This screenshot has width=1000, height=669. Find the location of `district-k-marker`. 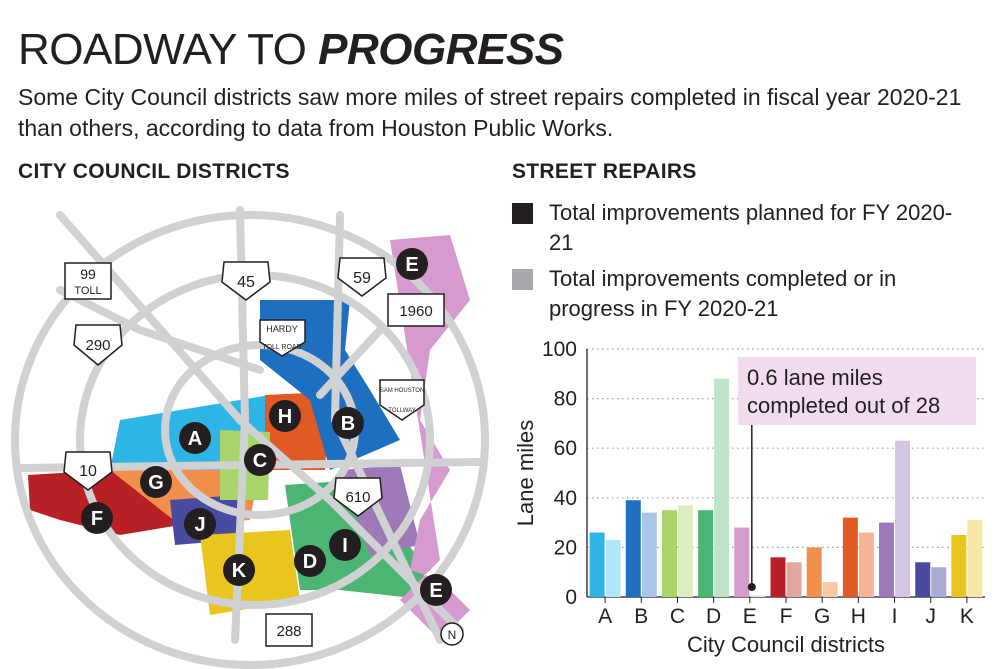

district-k-marker is located at coordinates (239, 570).